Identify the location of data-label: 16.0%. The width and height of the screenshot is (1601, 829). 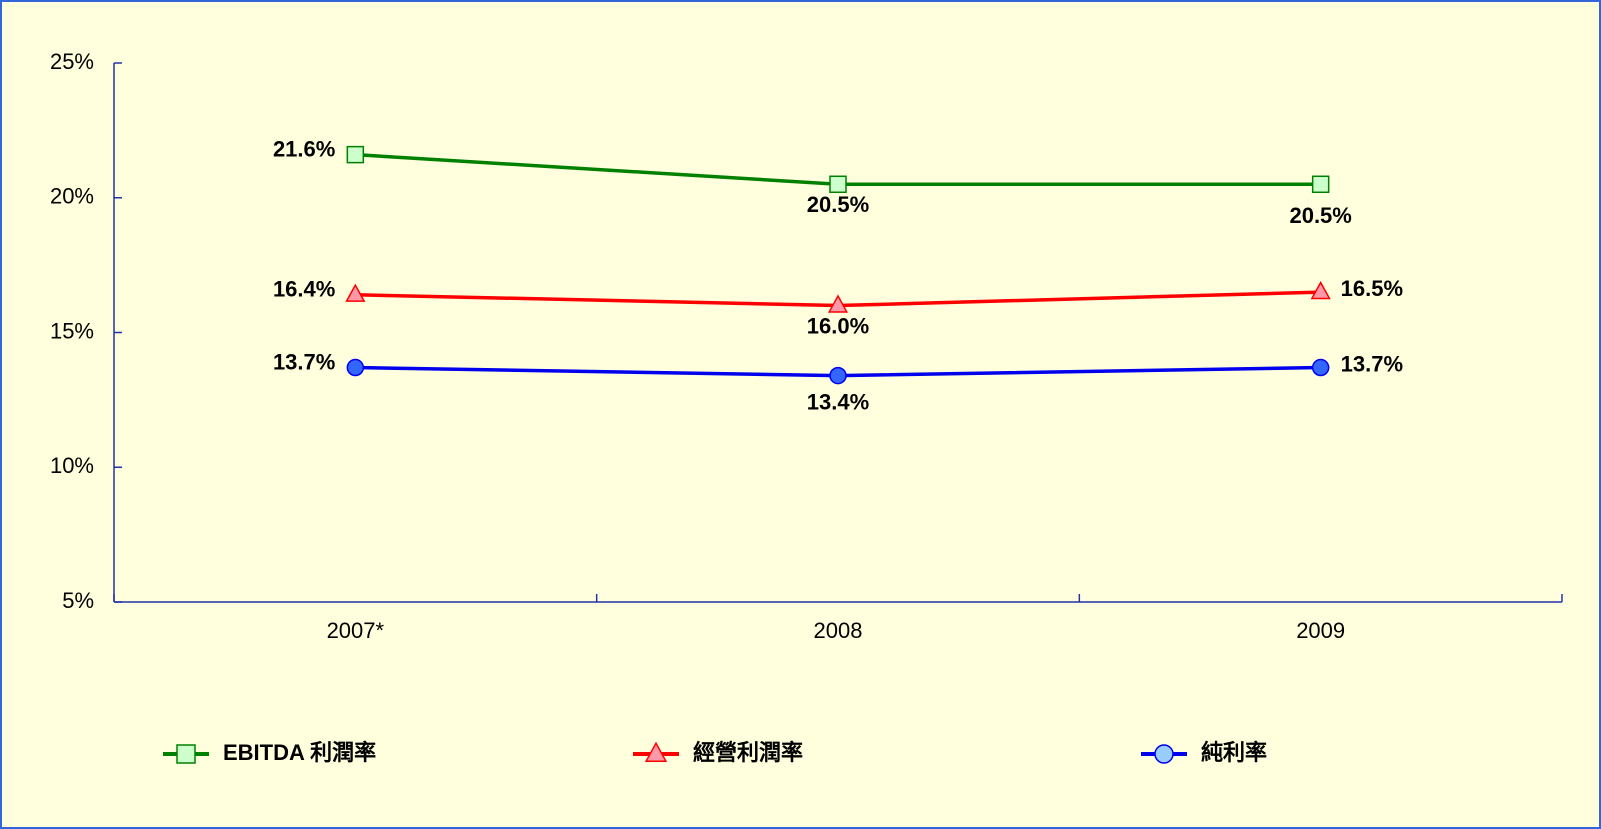
(838, 325).